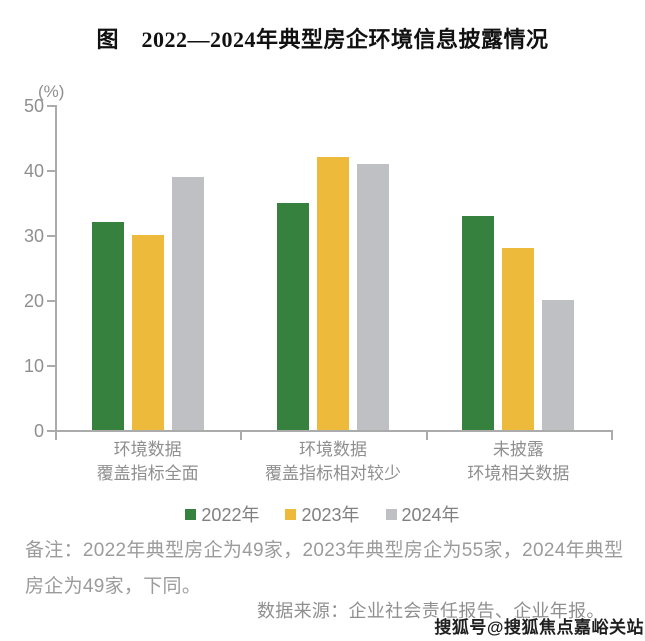 The image size is (645, 641). Describe the element at coordinates (33, 171) in the screenshot. I see `y-axis-tick-label: 40` at that location.